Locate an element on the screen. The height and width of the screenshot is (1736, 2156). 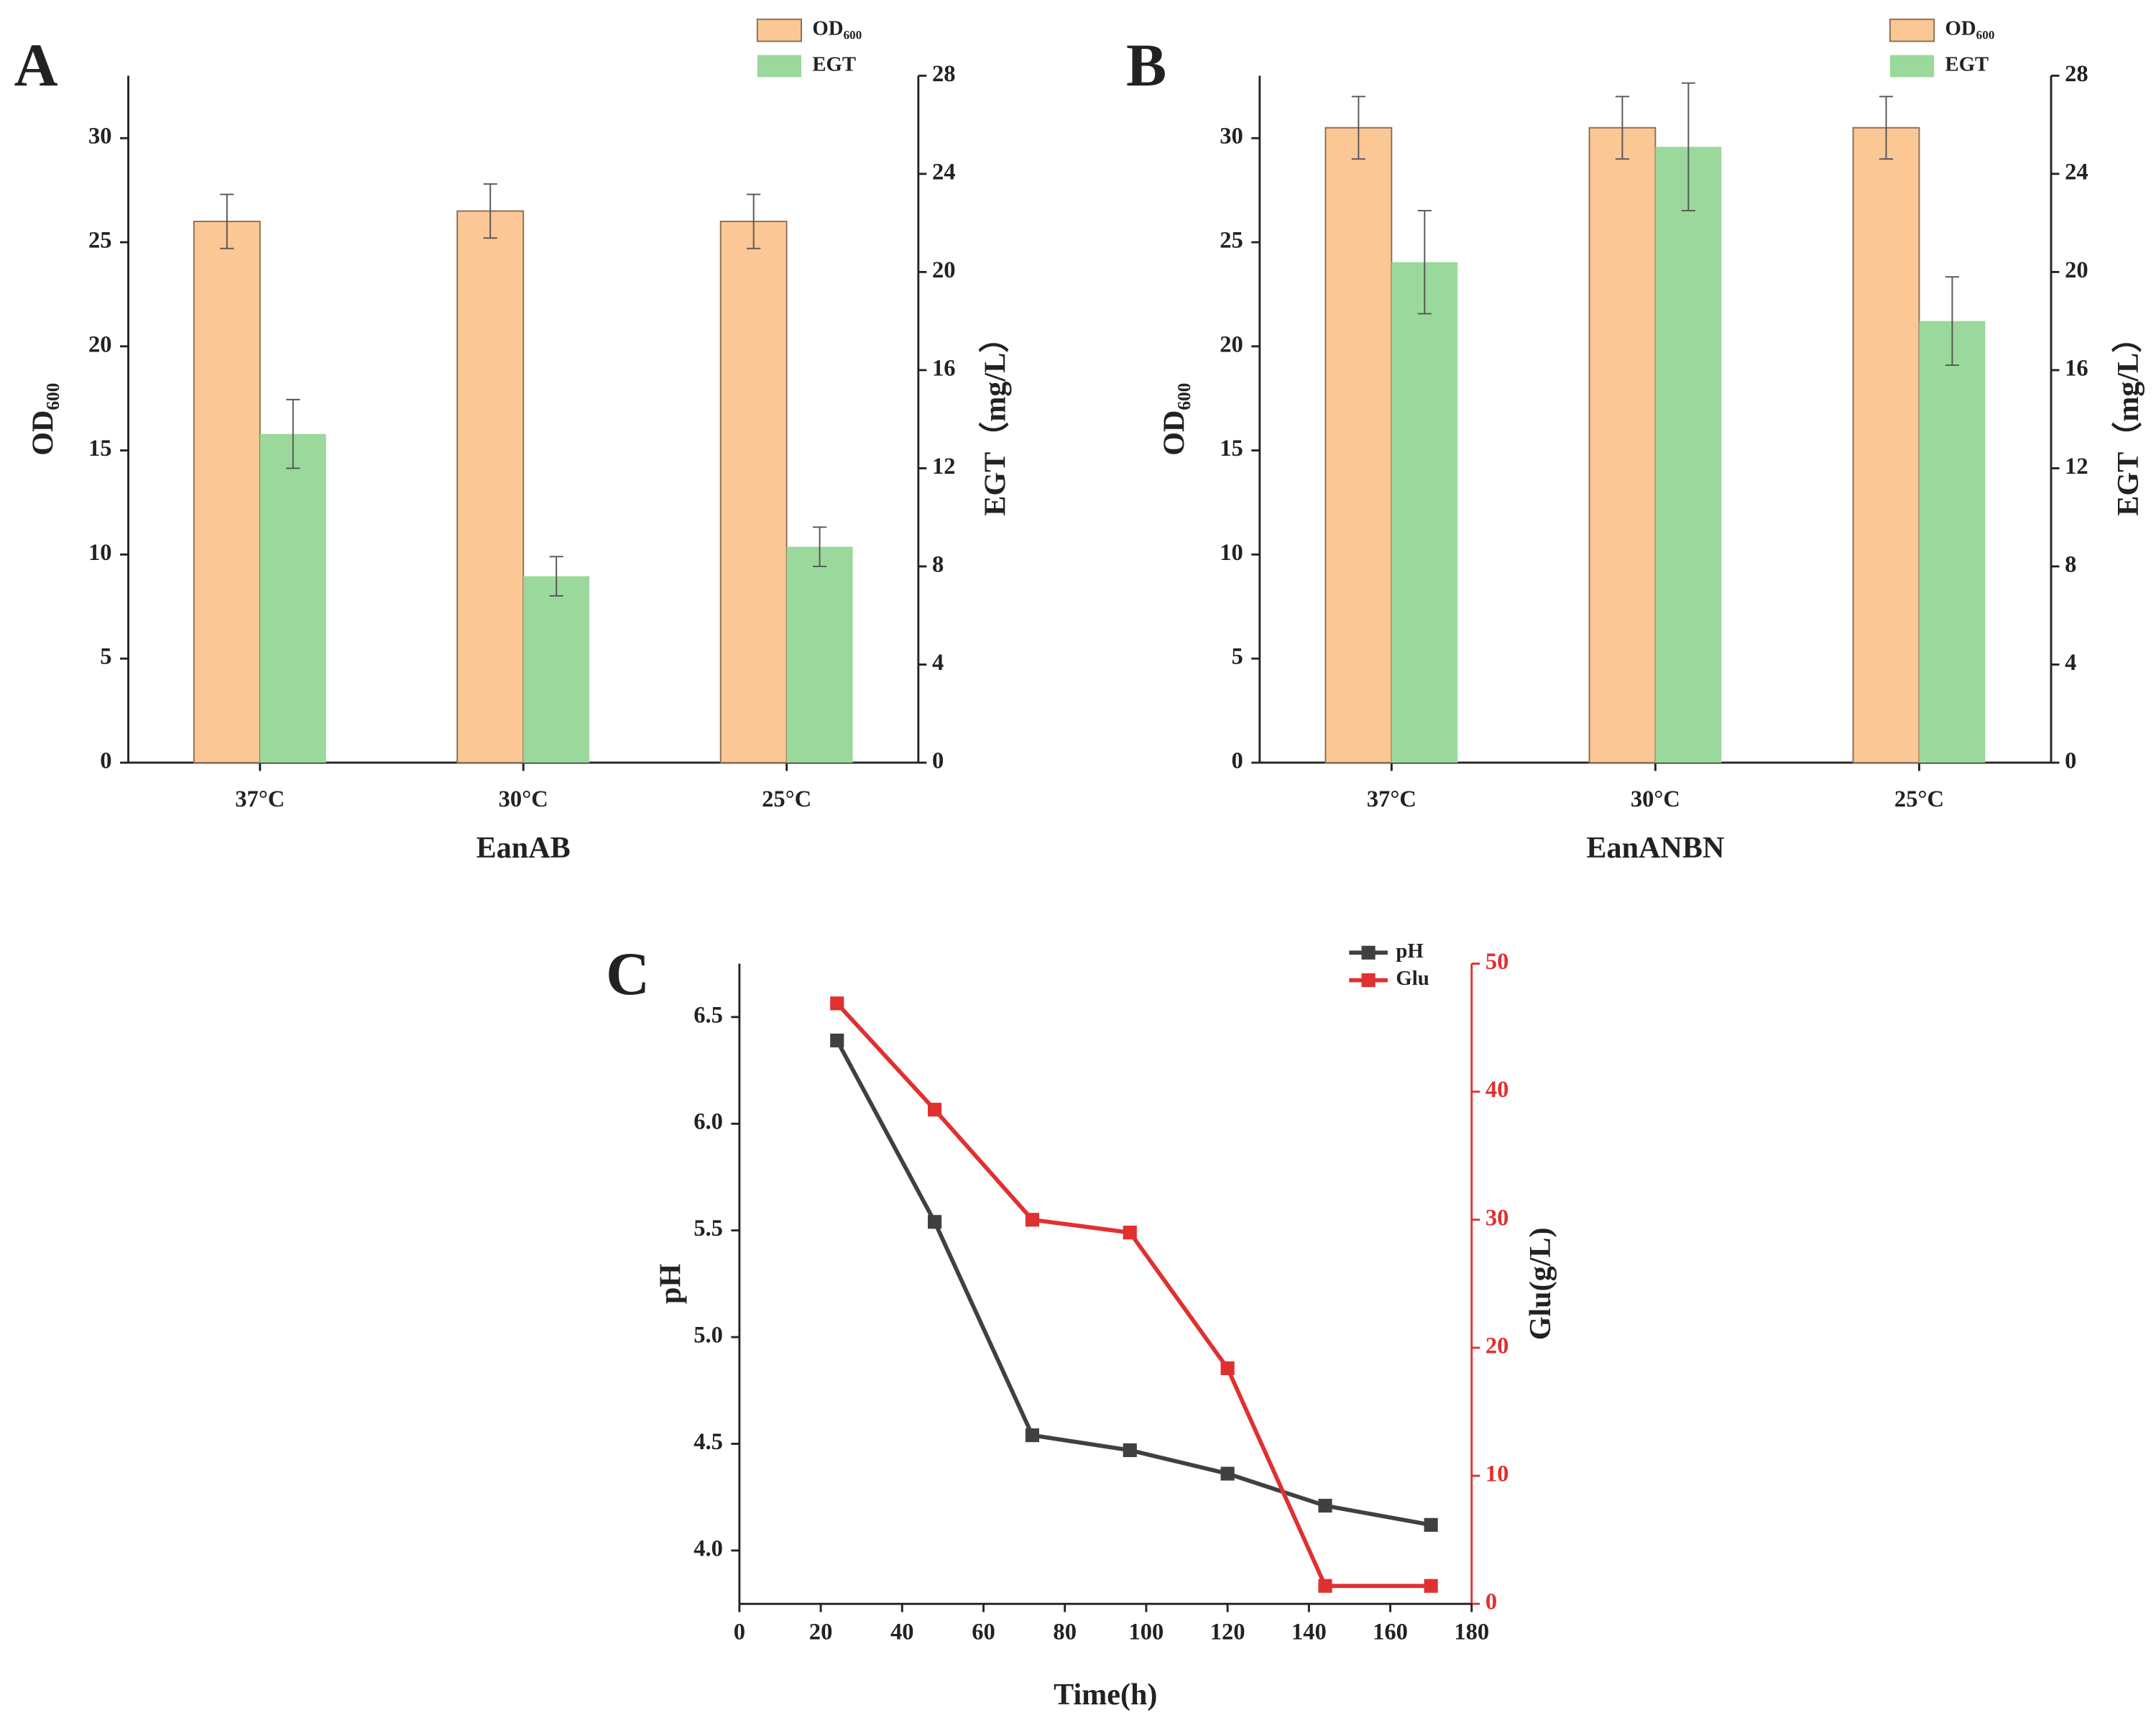
x-axis-label: Time(h) is located at coordinates (1106, 1695).